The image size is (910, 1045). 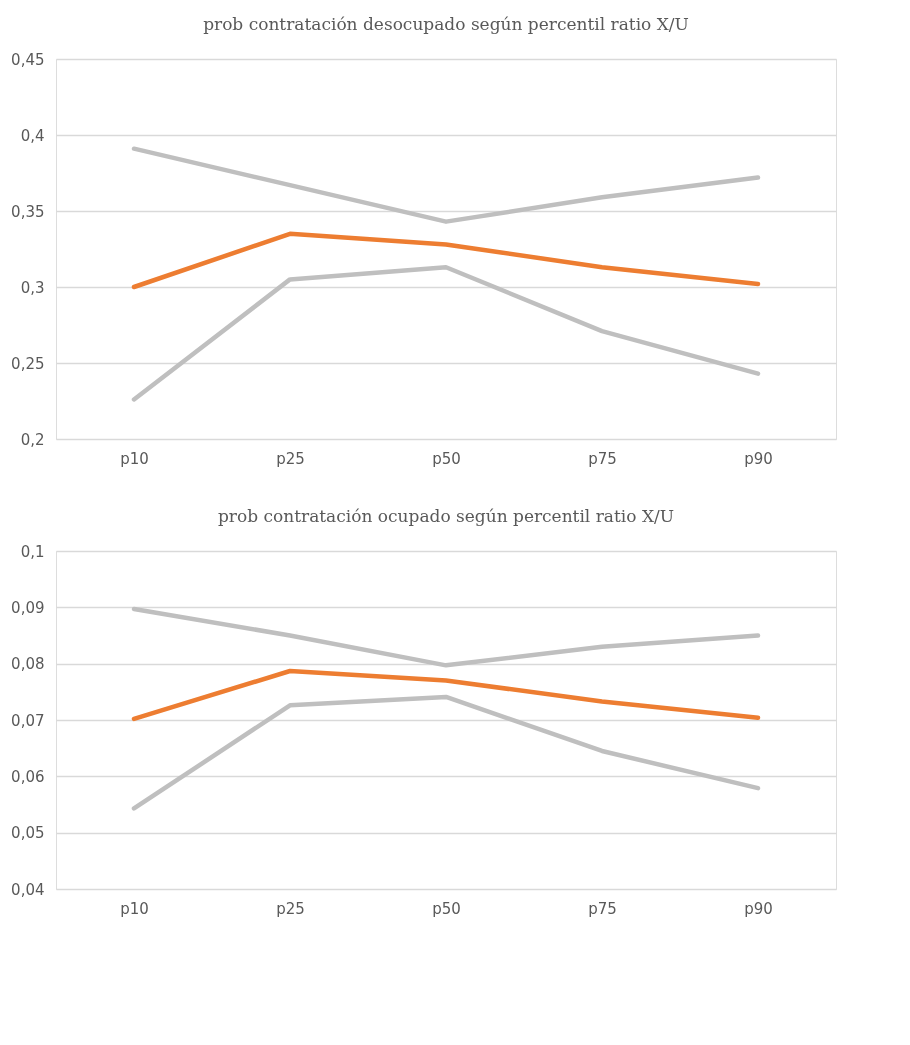 I want to click on y-tick-label: 0,08, so click(x=28, y=664).